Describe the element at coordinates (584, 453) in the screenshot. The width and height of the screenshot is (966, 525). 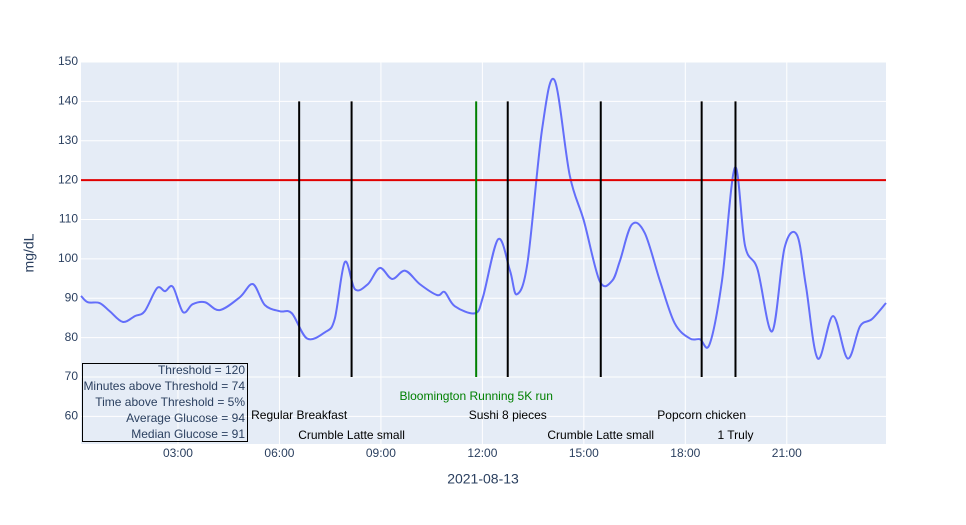
I see `x-tick-label: 15:00` at that location.